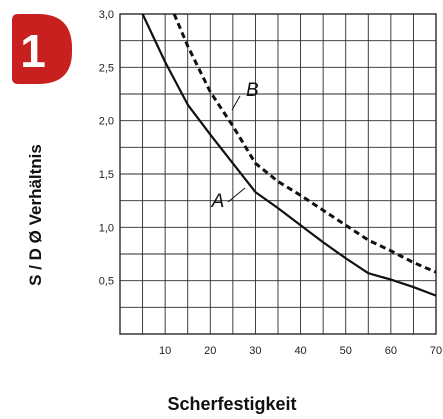  I want to click on curve-label-leader-a, so click(236, 195).